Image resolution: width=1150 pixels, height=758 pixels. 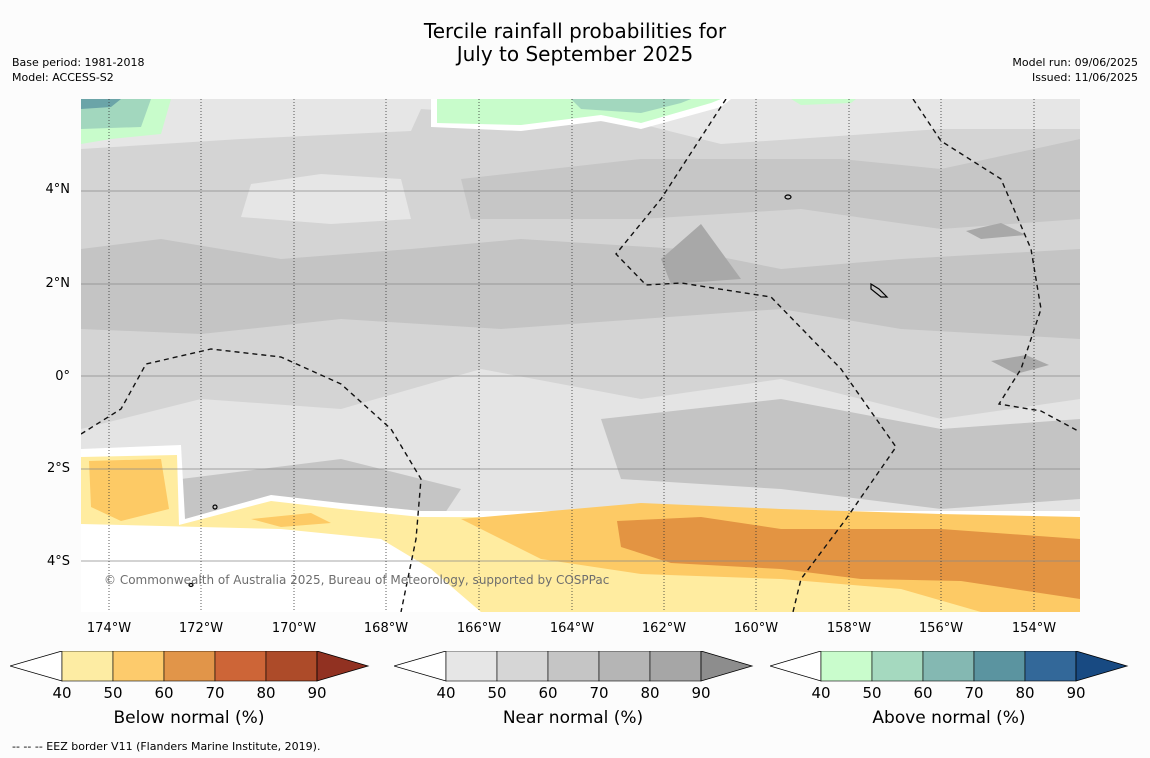 I want to click on meta-left: Base period: 1981-2018 Model: ACCESS-S2, so click(x=78, y=70).